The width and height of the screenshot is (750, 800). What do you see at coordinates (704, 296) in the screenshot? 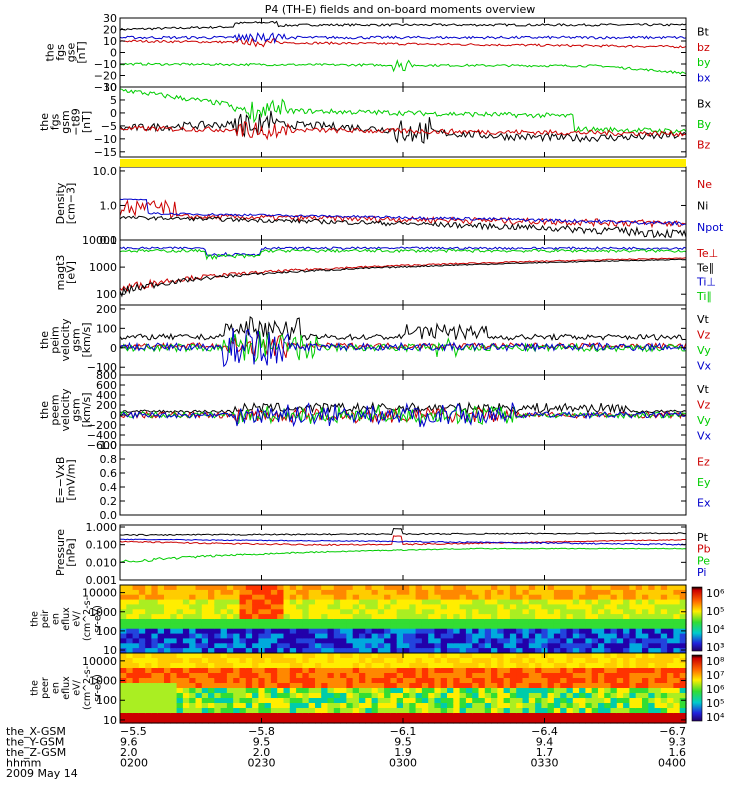
I see `legend-label: Ti∥` at bounding box center [704, 296].